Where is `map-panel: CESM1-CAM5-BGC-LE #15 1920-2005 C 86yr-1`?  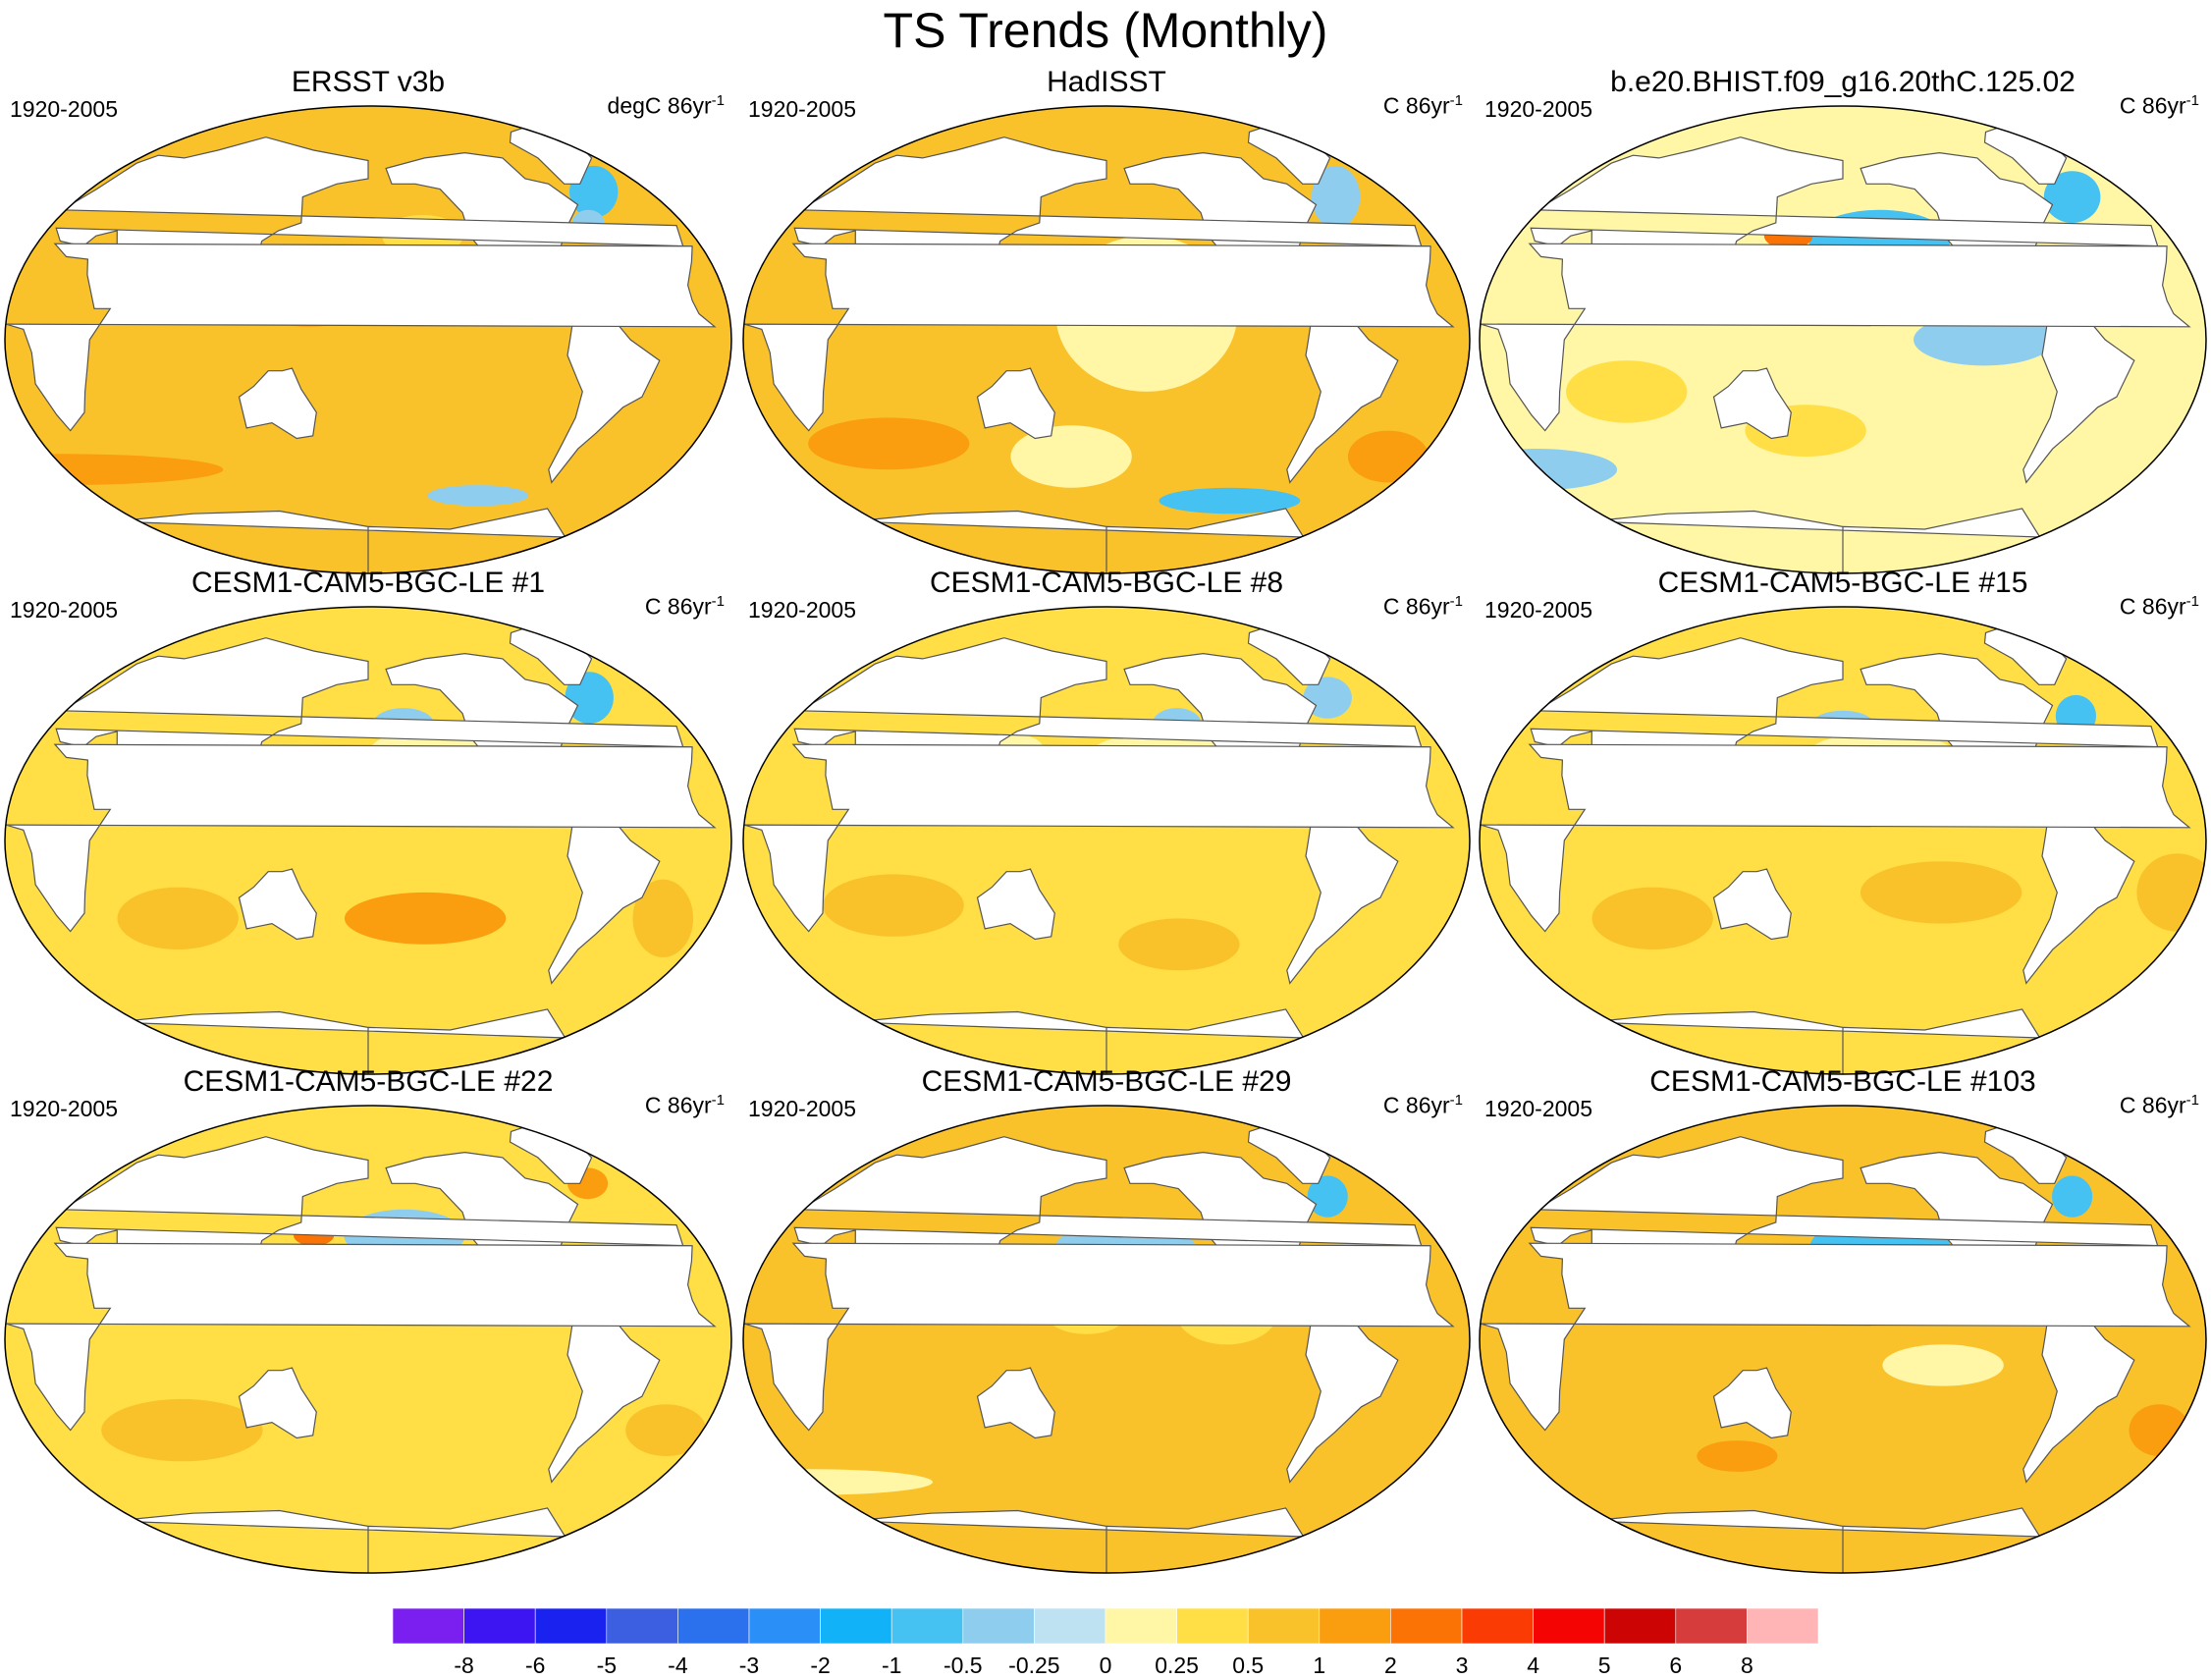 map-panel: CESM1-CAM5-BGC-LE #15 1920-2005 C 86yr-1 is located at coordinates (1843, 824).